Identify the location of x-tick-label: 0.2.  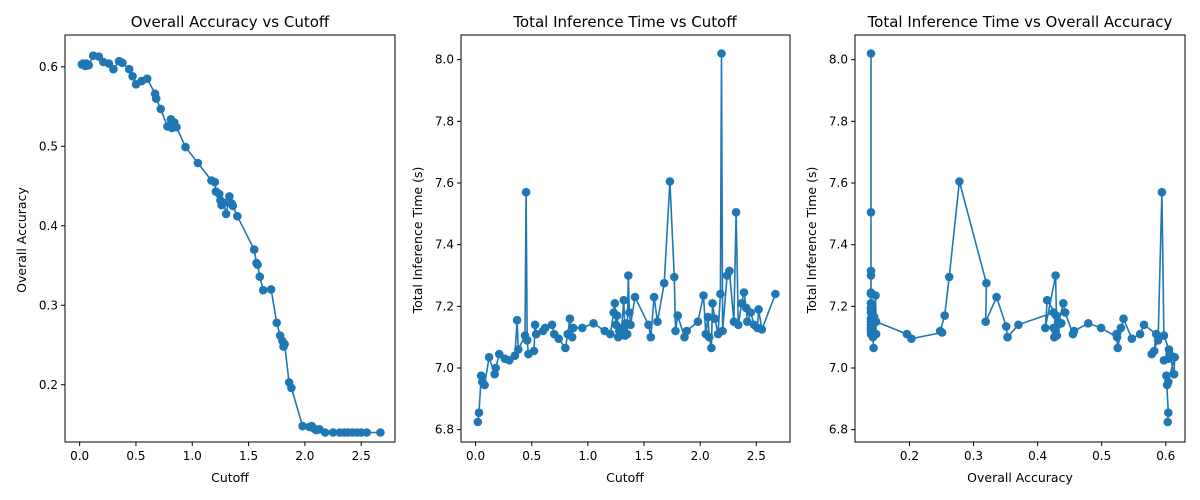
(909, 456).